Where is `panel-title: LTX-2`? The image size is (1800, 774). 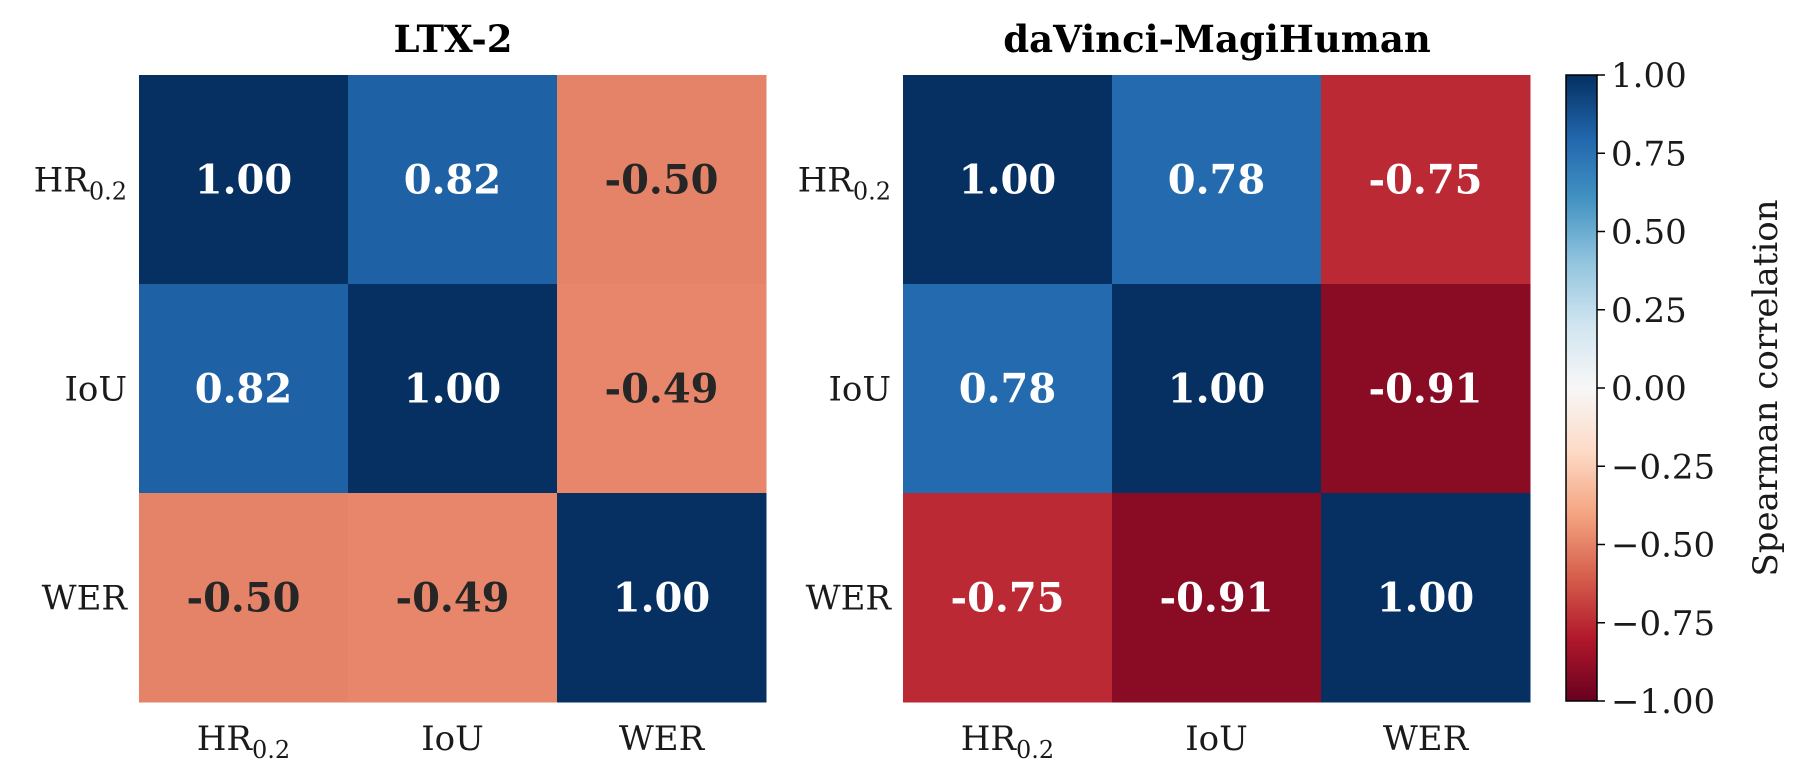 panel-title: LTX-2 is located at coordinates (452, 39).